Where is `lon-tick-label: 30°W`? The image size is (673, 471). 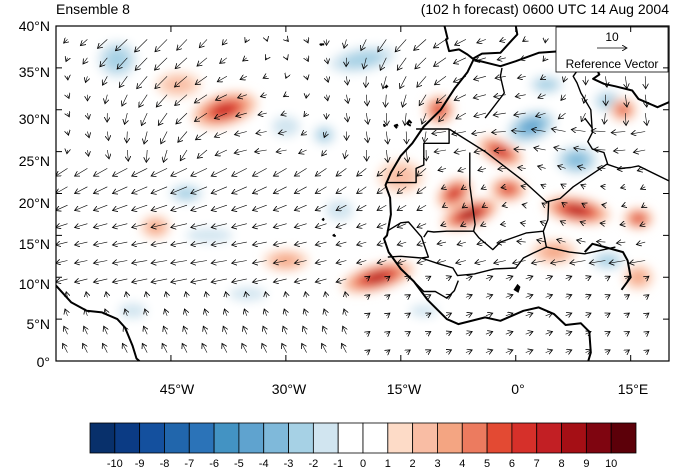 lon-tick-label: 30°W is located at coordinates (289, 389).